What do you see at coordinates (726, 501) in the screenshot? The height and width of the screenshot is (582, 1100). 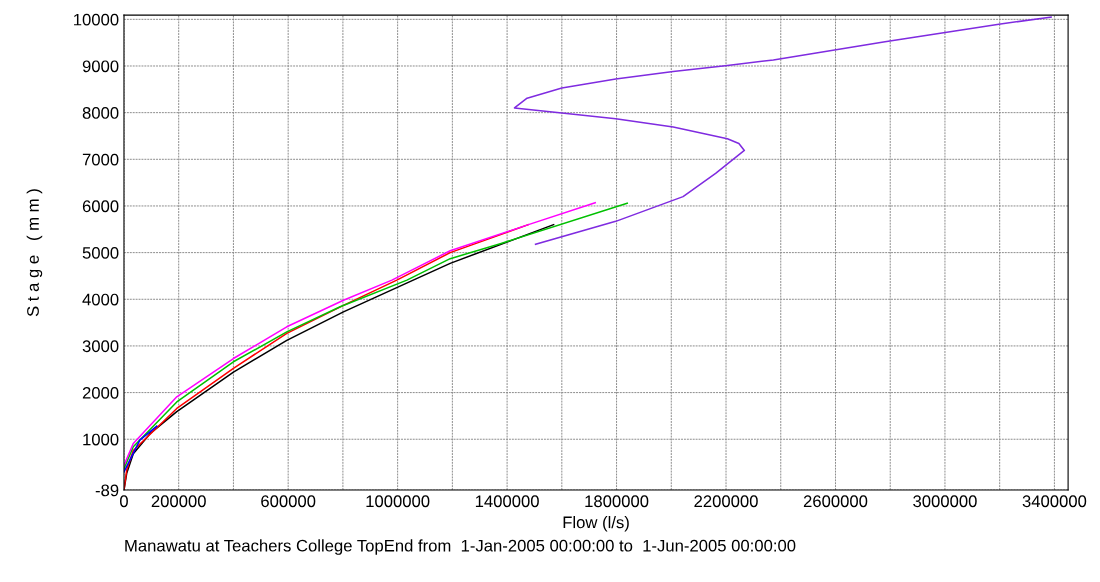 I see `x-tick-label: 2200000` at bounding box center [726, 501].